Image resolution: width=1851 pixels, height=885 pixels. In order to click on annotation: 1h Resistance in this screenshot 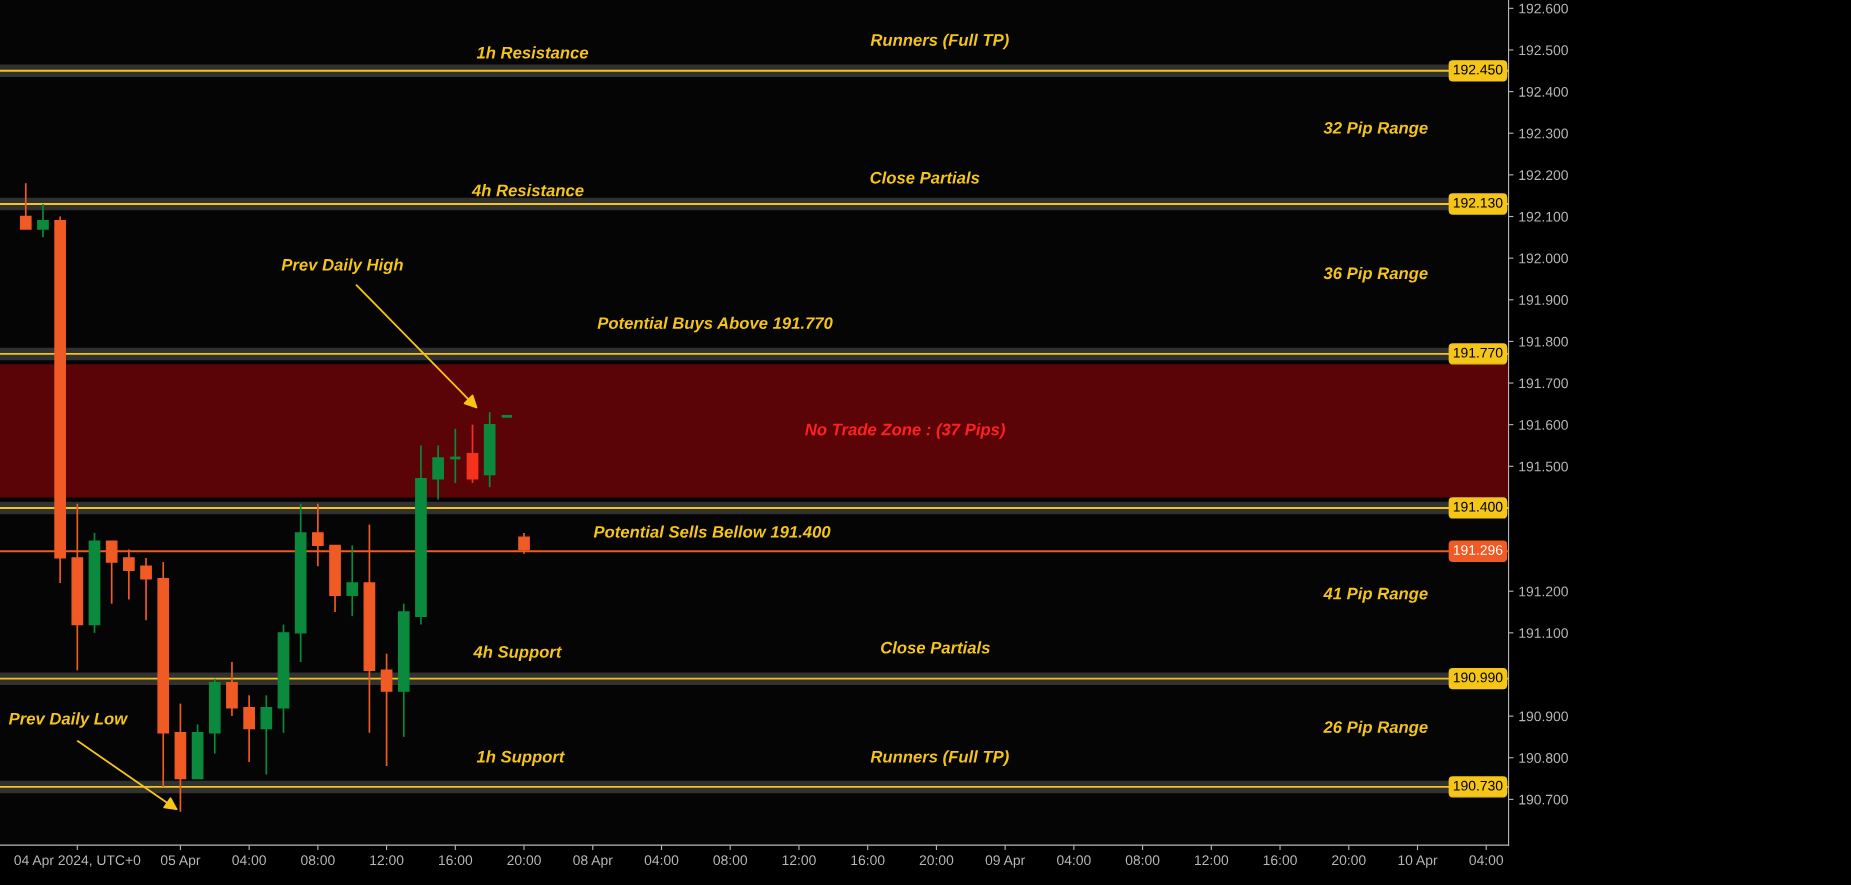, I will do `click(532, 52)`.